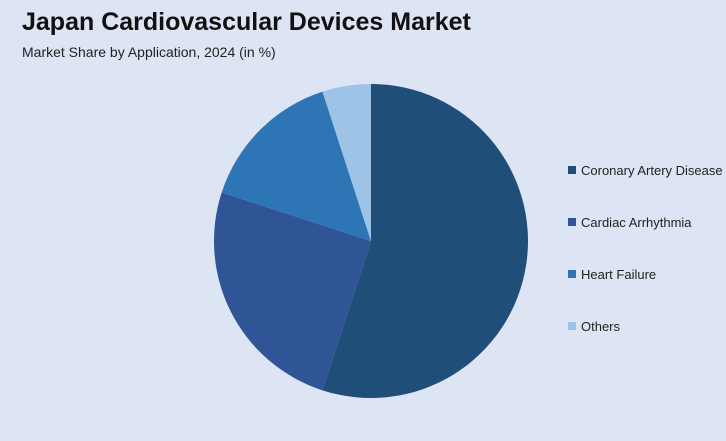 Image resolution: width=726 pixels, height=441 pixels. What do you see at coordinates (149, 52) in the screenshot?
I see `chart-subtitle: Market Share by Application, 2024 (in %)` at bounding box center [149, 52].